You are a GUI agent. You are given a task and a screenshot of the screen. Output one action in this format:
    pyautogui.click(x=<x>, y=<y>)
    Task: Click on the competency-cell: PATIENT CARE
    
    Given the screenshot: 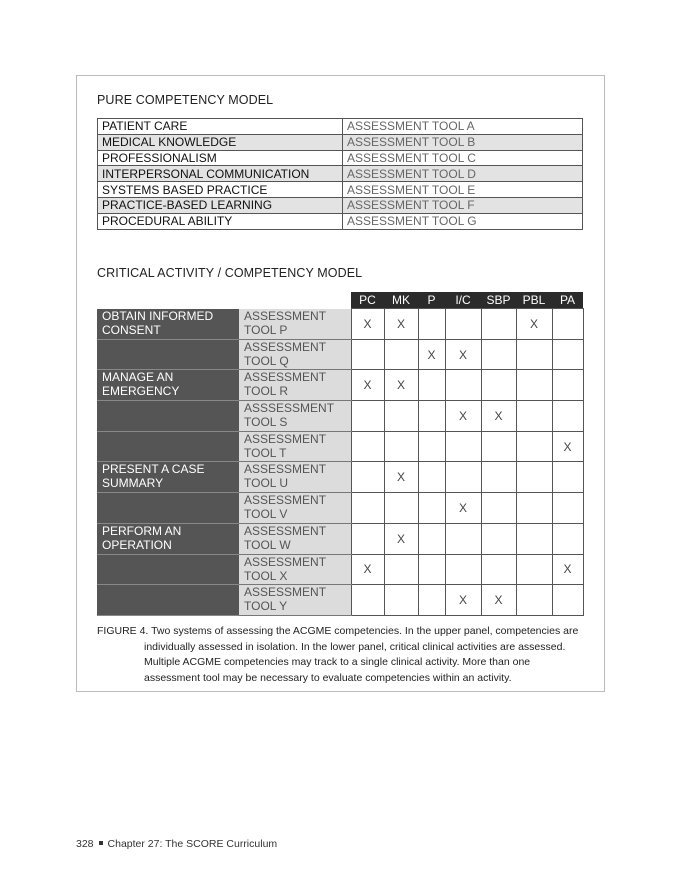 What is the action you would take?
    pyautogui.click(x=220, y=126)
    